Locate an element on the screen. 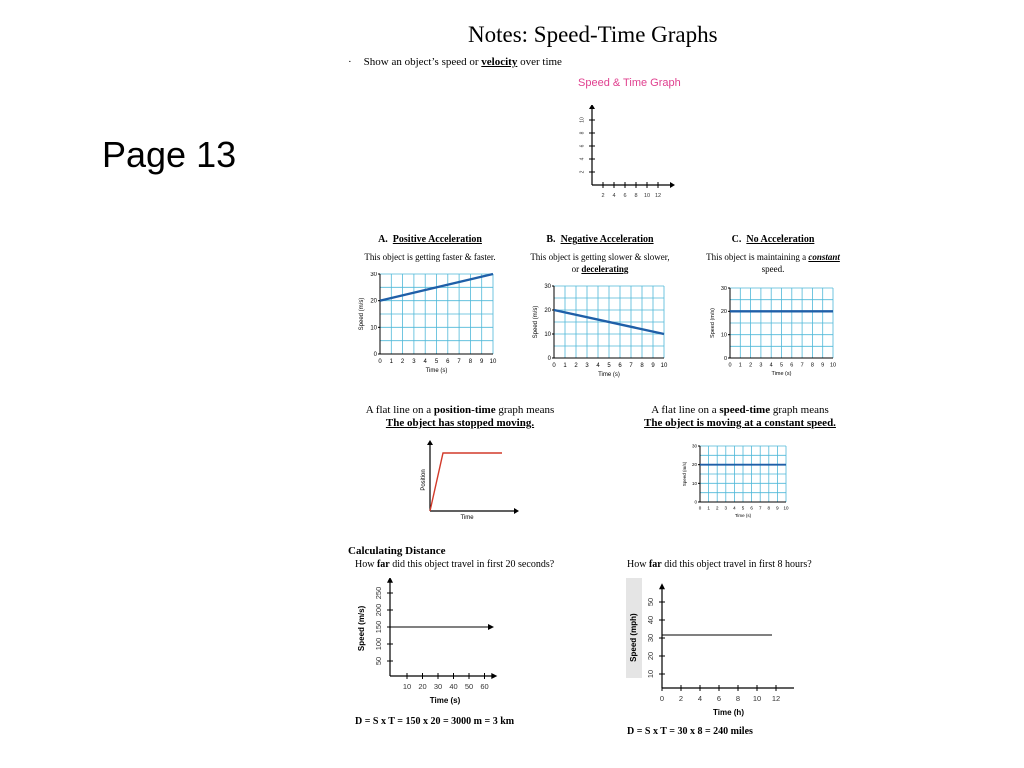 The height and width of the screenshot is (768, 1024). y-tick-label: 150 is located at coordinates (378, 627).